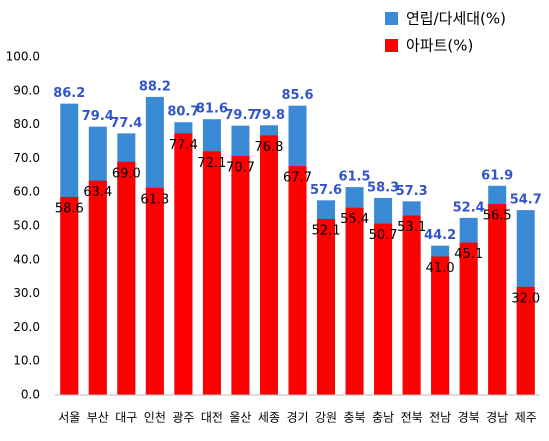  Describe the element at coordinates (468, 254) in the screenshot. I see `data-label: 45.1` at that location.